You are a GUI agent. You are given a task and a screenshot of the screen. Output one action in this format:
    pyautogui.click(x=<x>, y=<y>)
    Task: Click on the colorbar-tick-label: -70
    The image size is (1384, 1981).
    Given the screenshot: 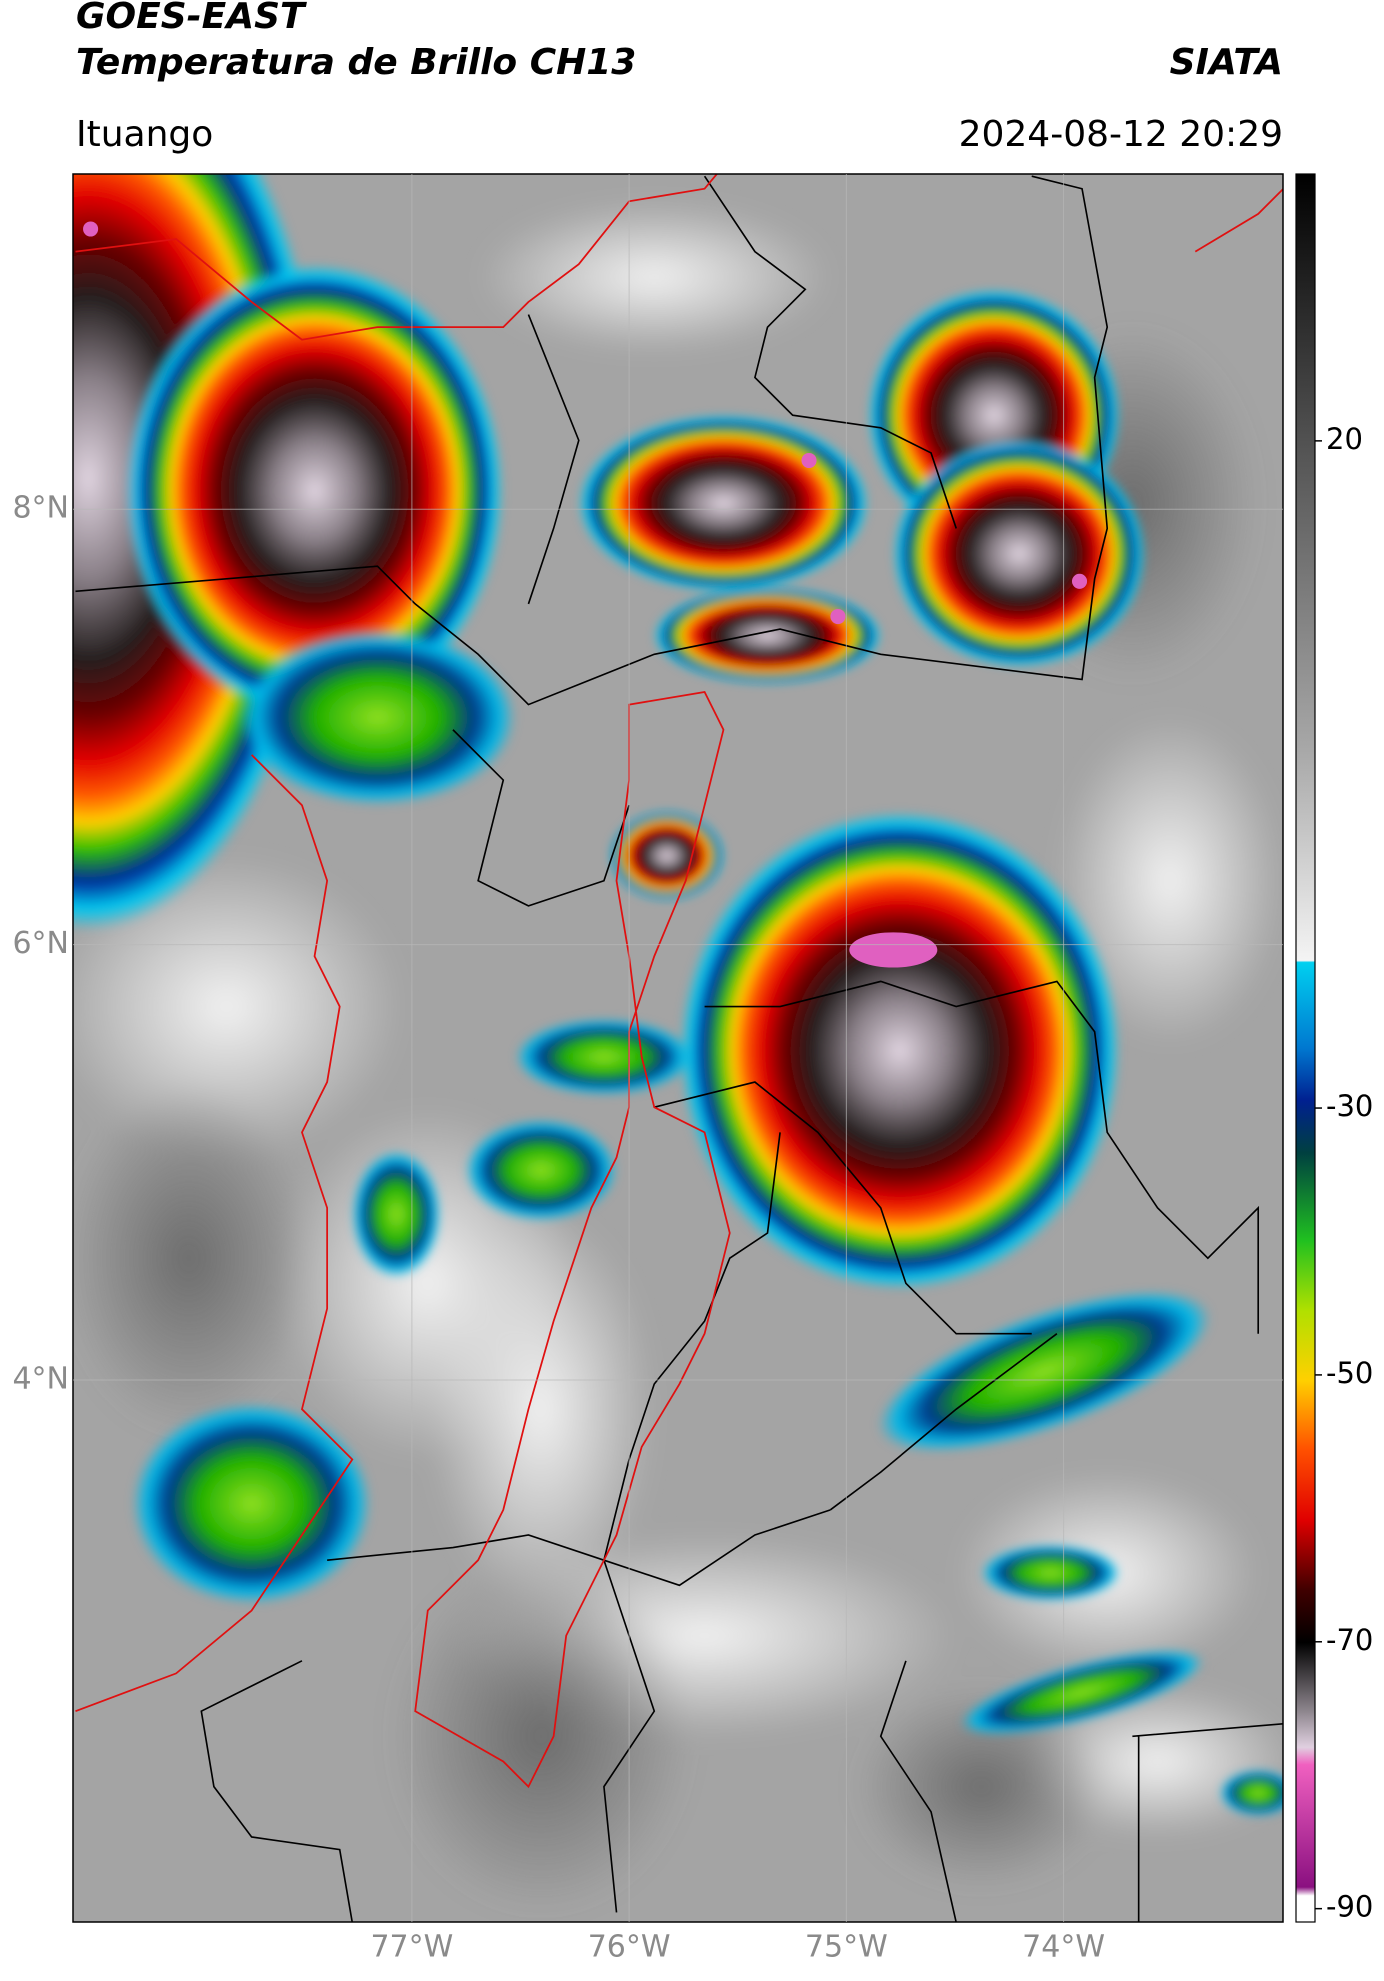 What is the action you would take?
    pyautogui.click(x=1349, y=1640)
    